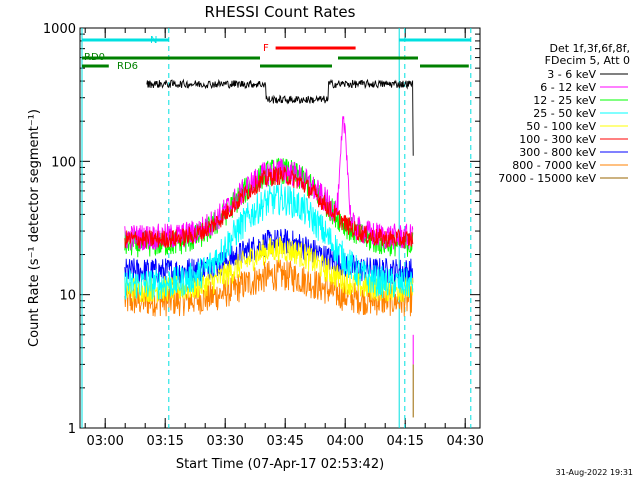  Describe the element at coordinates (164, 441) in the screenshot. I see `x-tick-label: 03:15` at that location.